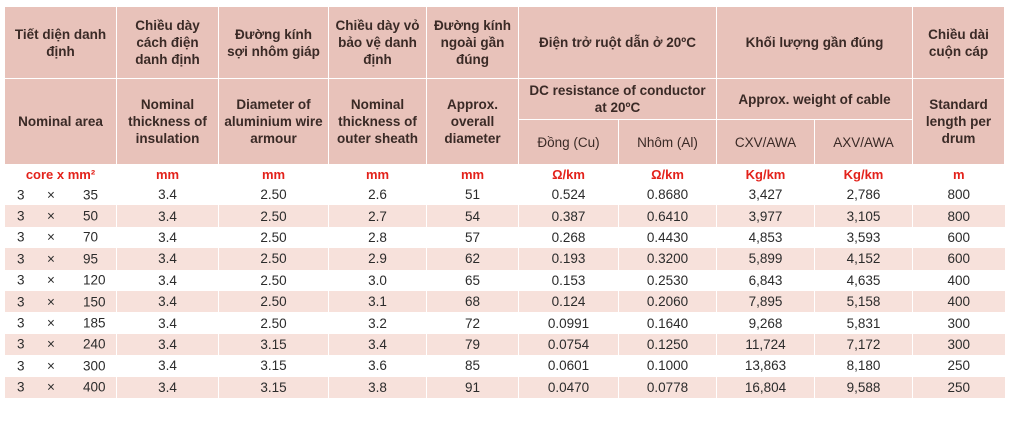 This screenshot has width=1009, height=427. I want to click on header-resistance-vi: Điện trở ruột dẫn ở 20ºC, so click(617, 42).